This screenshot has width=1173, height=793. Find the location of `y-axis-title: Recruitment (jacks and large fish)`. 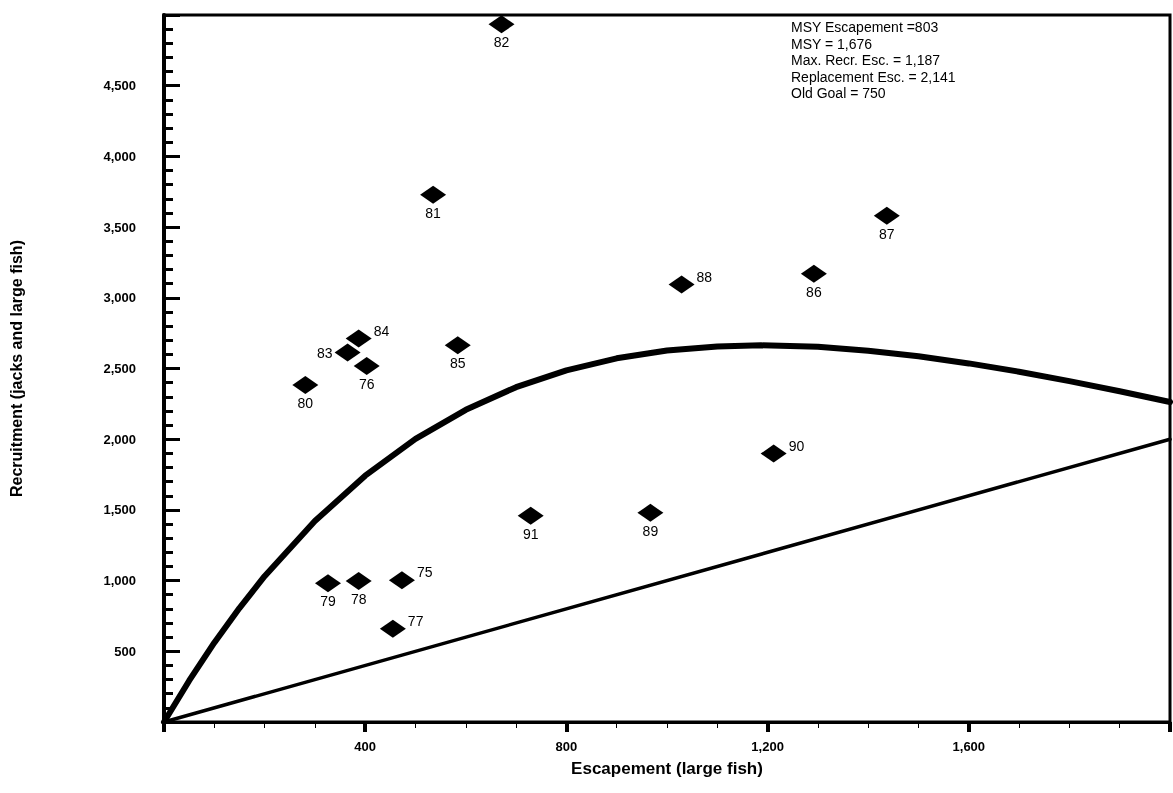

y-axis-title: Recruitment (jacks and large fish) is located at coordinates (16, 368).